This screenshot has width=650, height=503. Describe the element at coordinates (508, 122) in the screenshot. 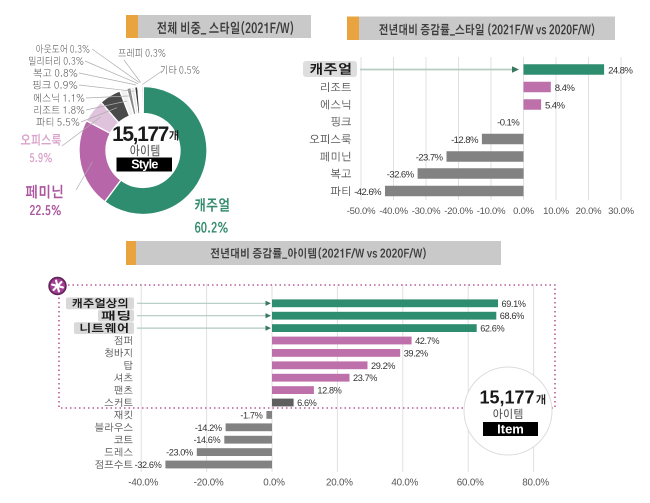

I see `svg-text: -0.1%` at that location.